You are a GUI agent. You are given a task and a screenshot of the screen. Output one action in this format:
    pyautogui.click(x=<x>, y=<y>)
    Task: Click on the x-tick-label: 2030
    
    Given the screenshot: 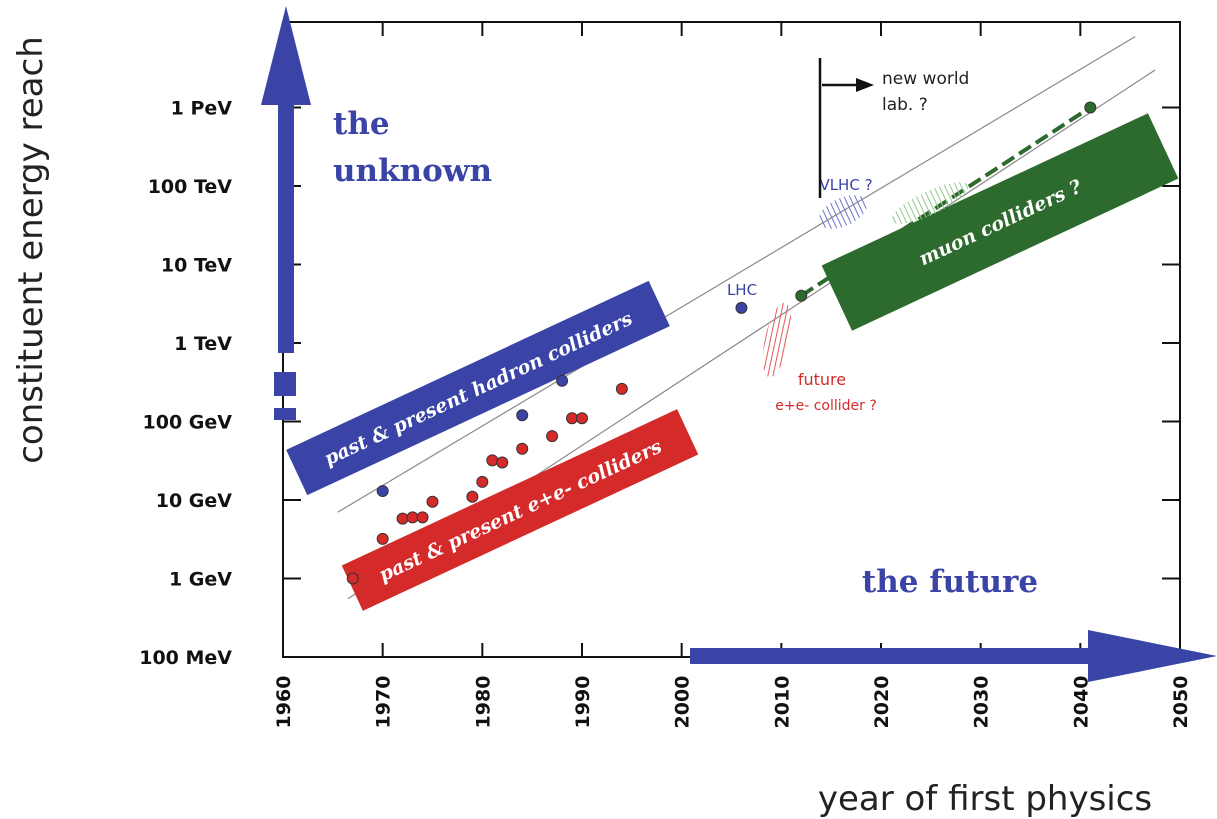 What is the action you would take?
    pyautogui.click(x=982, y=702)
    